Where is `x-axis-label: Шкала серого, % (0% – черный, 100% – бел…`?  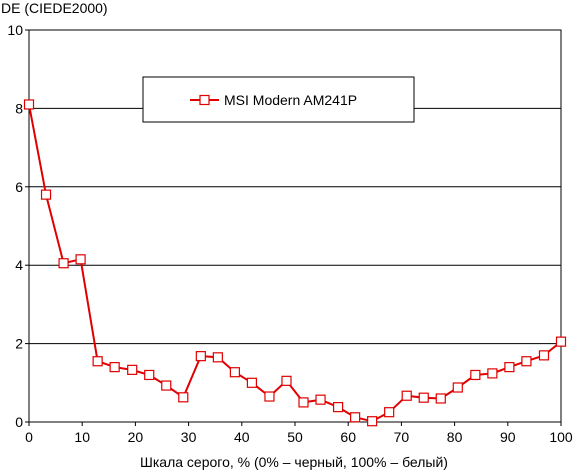
x-axis-label: Шкала серого, % (0% – черный, 100% – бел… is located at coordinates (294, 462).